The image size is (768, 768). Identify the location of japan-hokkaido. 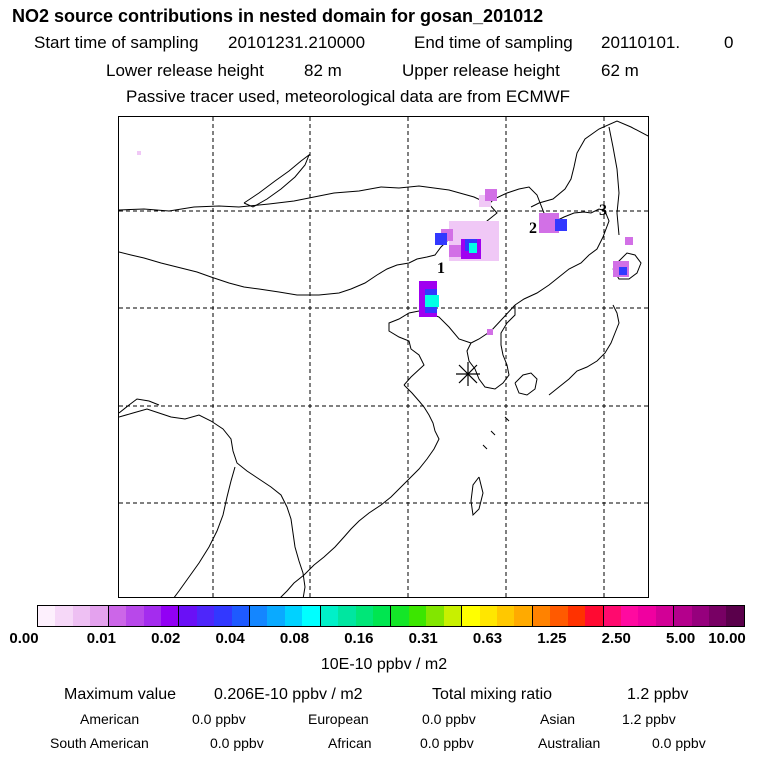
(627, 266).